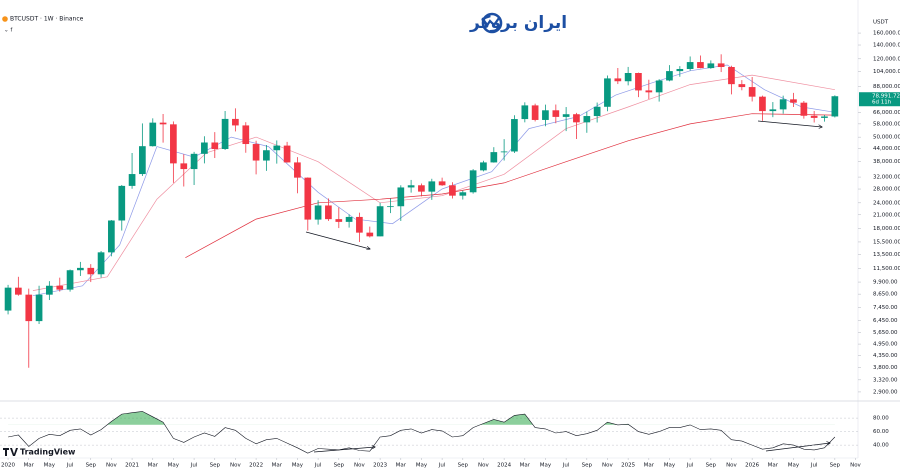  I want to click on brand-icon, so click(492, 23).